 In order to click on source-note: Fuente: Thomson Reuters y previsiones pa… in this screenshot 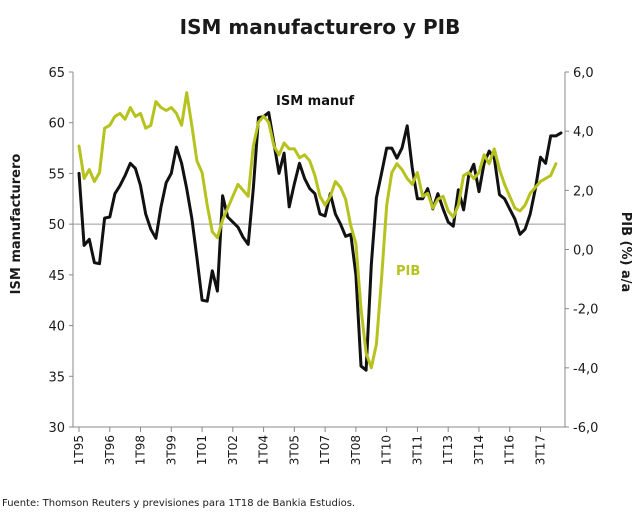, I will do `click(179, 503)`.